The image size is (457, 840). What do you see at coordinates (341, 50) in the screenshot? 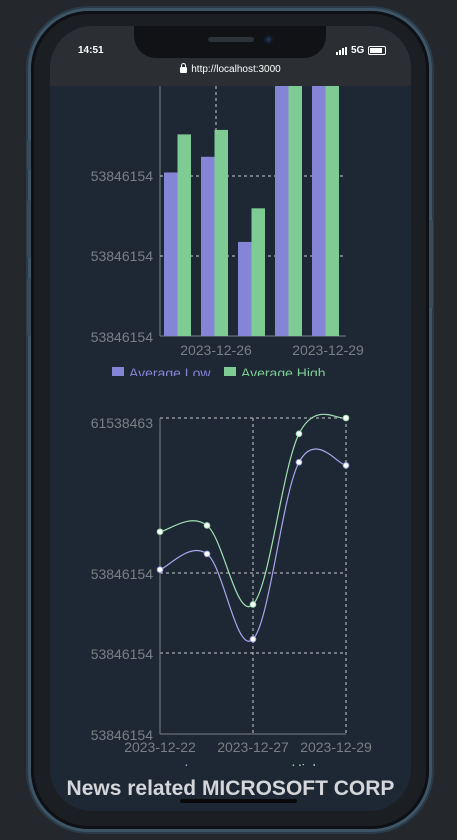
I see `signal-icon` at bounding box center [341, 50].